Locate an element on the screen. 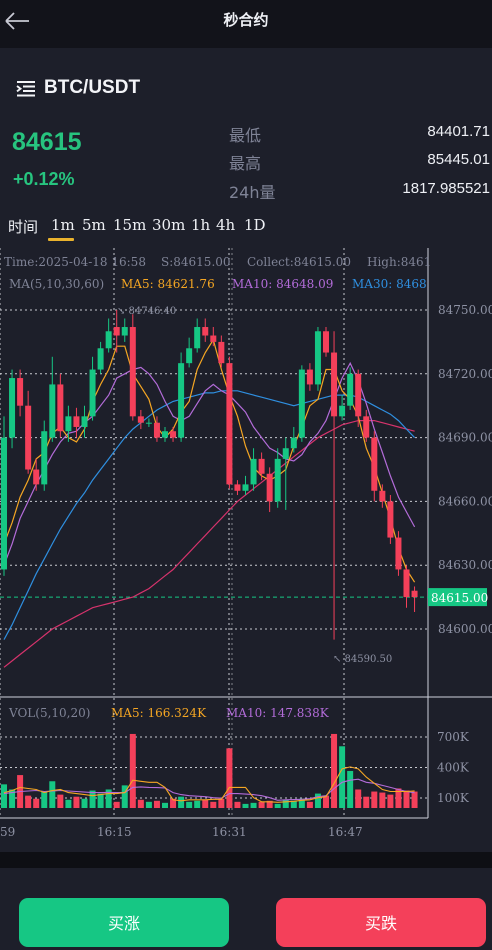 The image size is (492, 950). info-time: Time:2025-04-18 16:58 is located at coordinates (75, 262).